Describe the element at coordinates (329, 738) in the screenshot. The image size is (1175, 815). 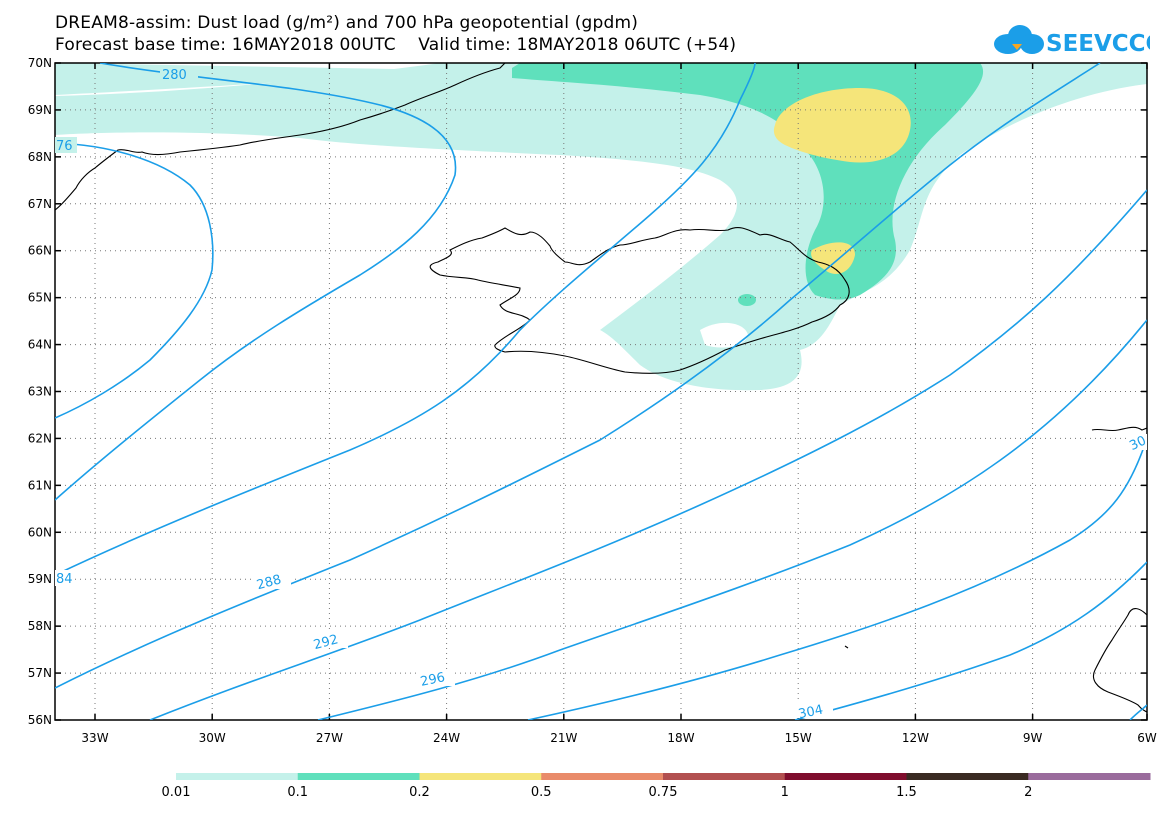
I see `lon-label-27W: 27W` at that location.